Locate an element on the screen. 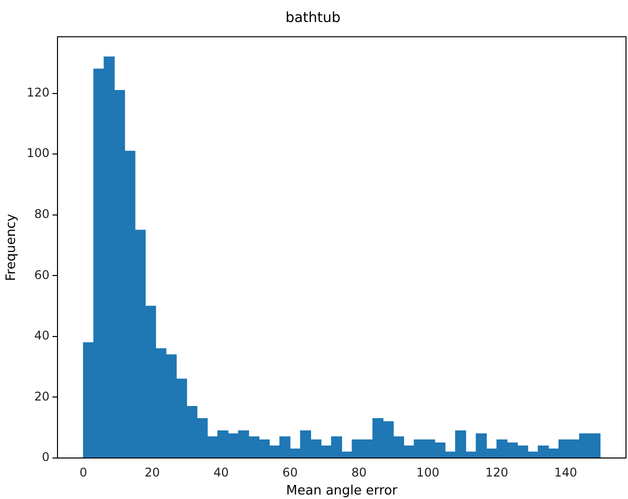  y-tick-label: 120 is located at coordinates (38, 92).